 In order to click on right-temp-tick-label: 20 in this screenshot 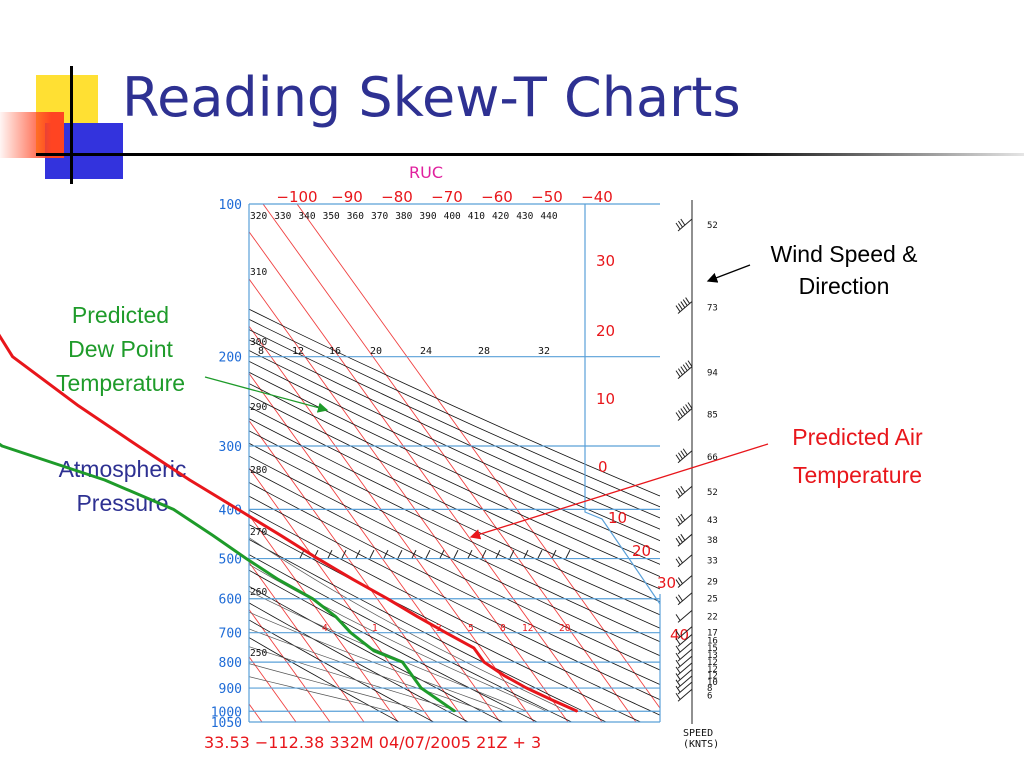, I will do `click(605, 331)`.